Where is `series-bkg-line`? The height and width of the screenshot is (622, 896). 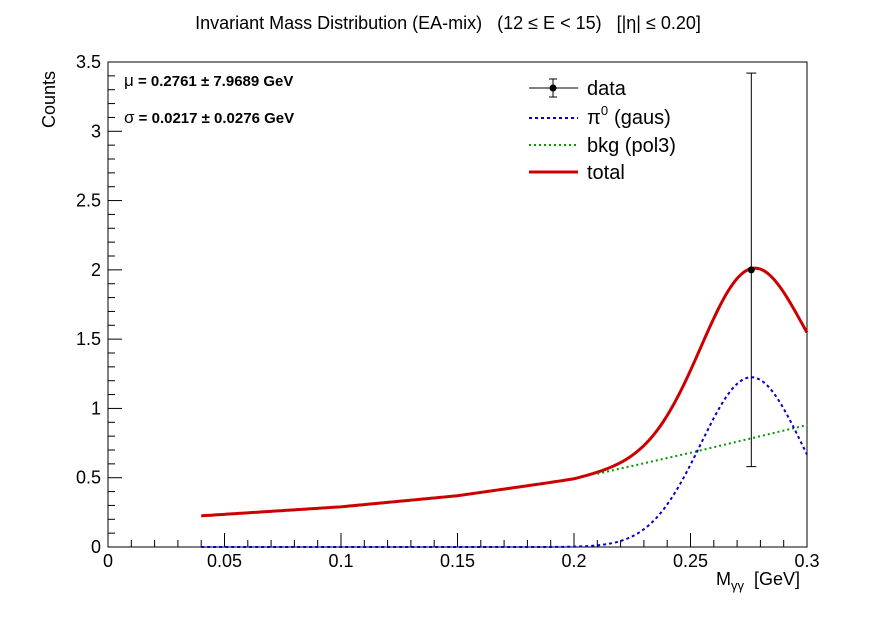
series-bkg-line is located at coordinates (702, 449).